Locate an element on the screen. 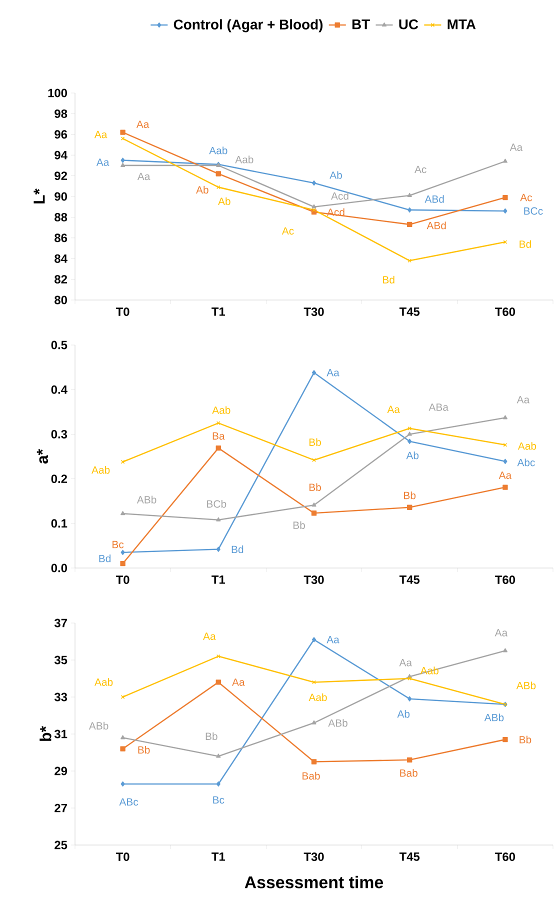  y-tick-label: 92 is located at coordinates (60, 176).